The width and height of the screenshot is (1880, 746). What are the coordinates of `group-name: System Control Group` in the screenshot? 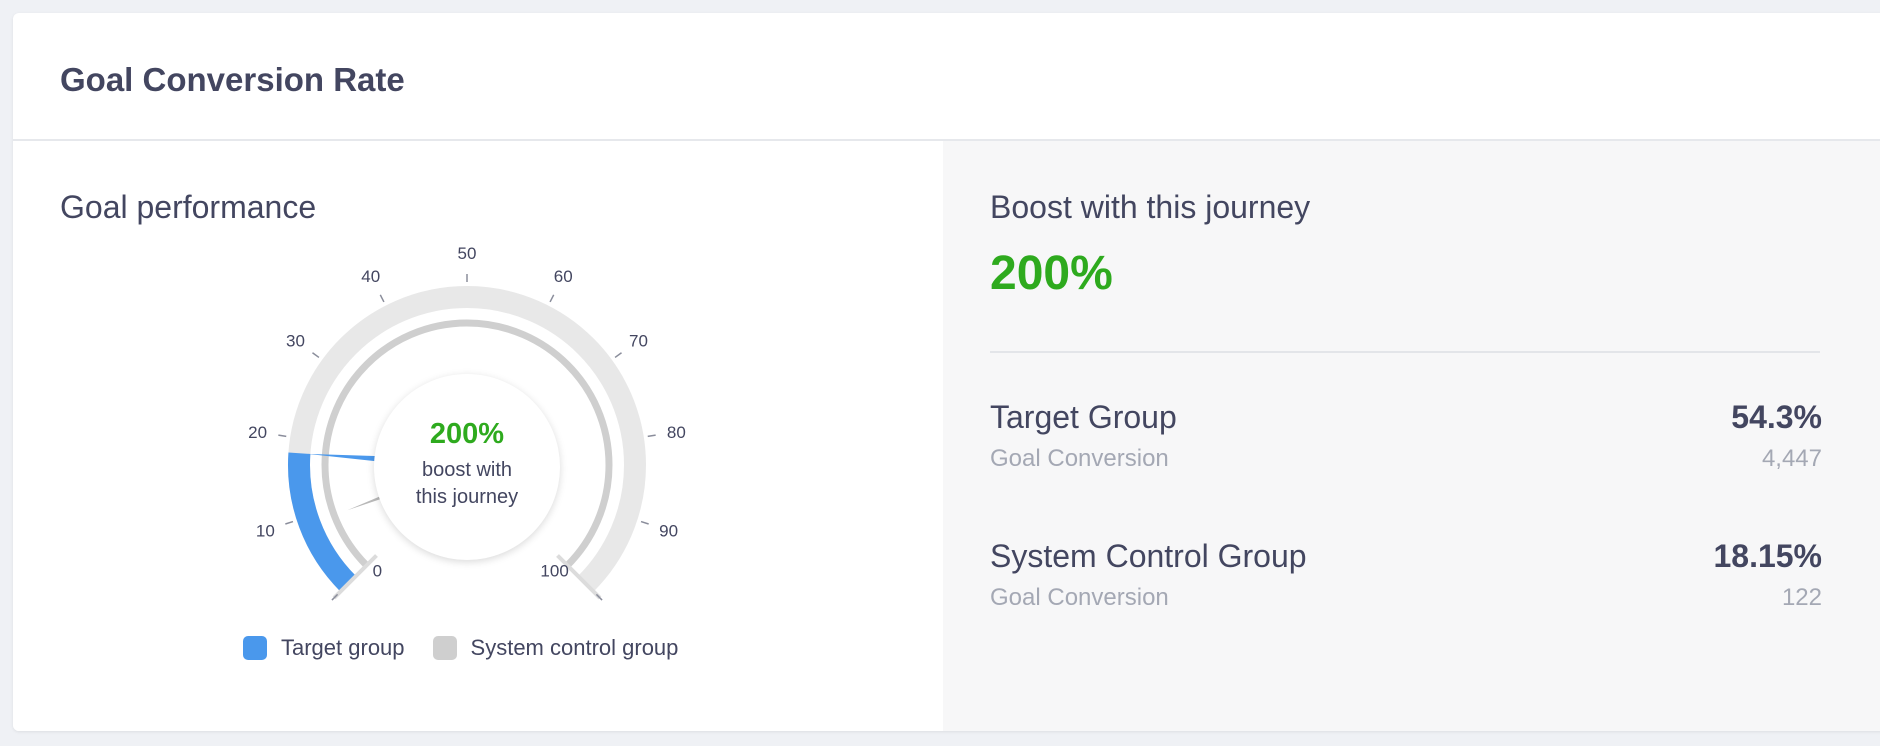 It's located at (1148, 556).